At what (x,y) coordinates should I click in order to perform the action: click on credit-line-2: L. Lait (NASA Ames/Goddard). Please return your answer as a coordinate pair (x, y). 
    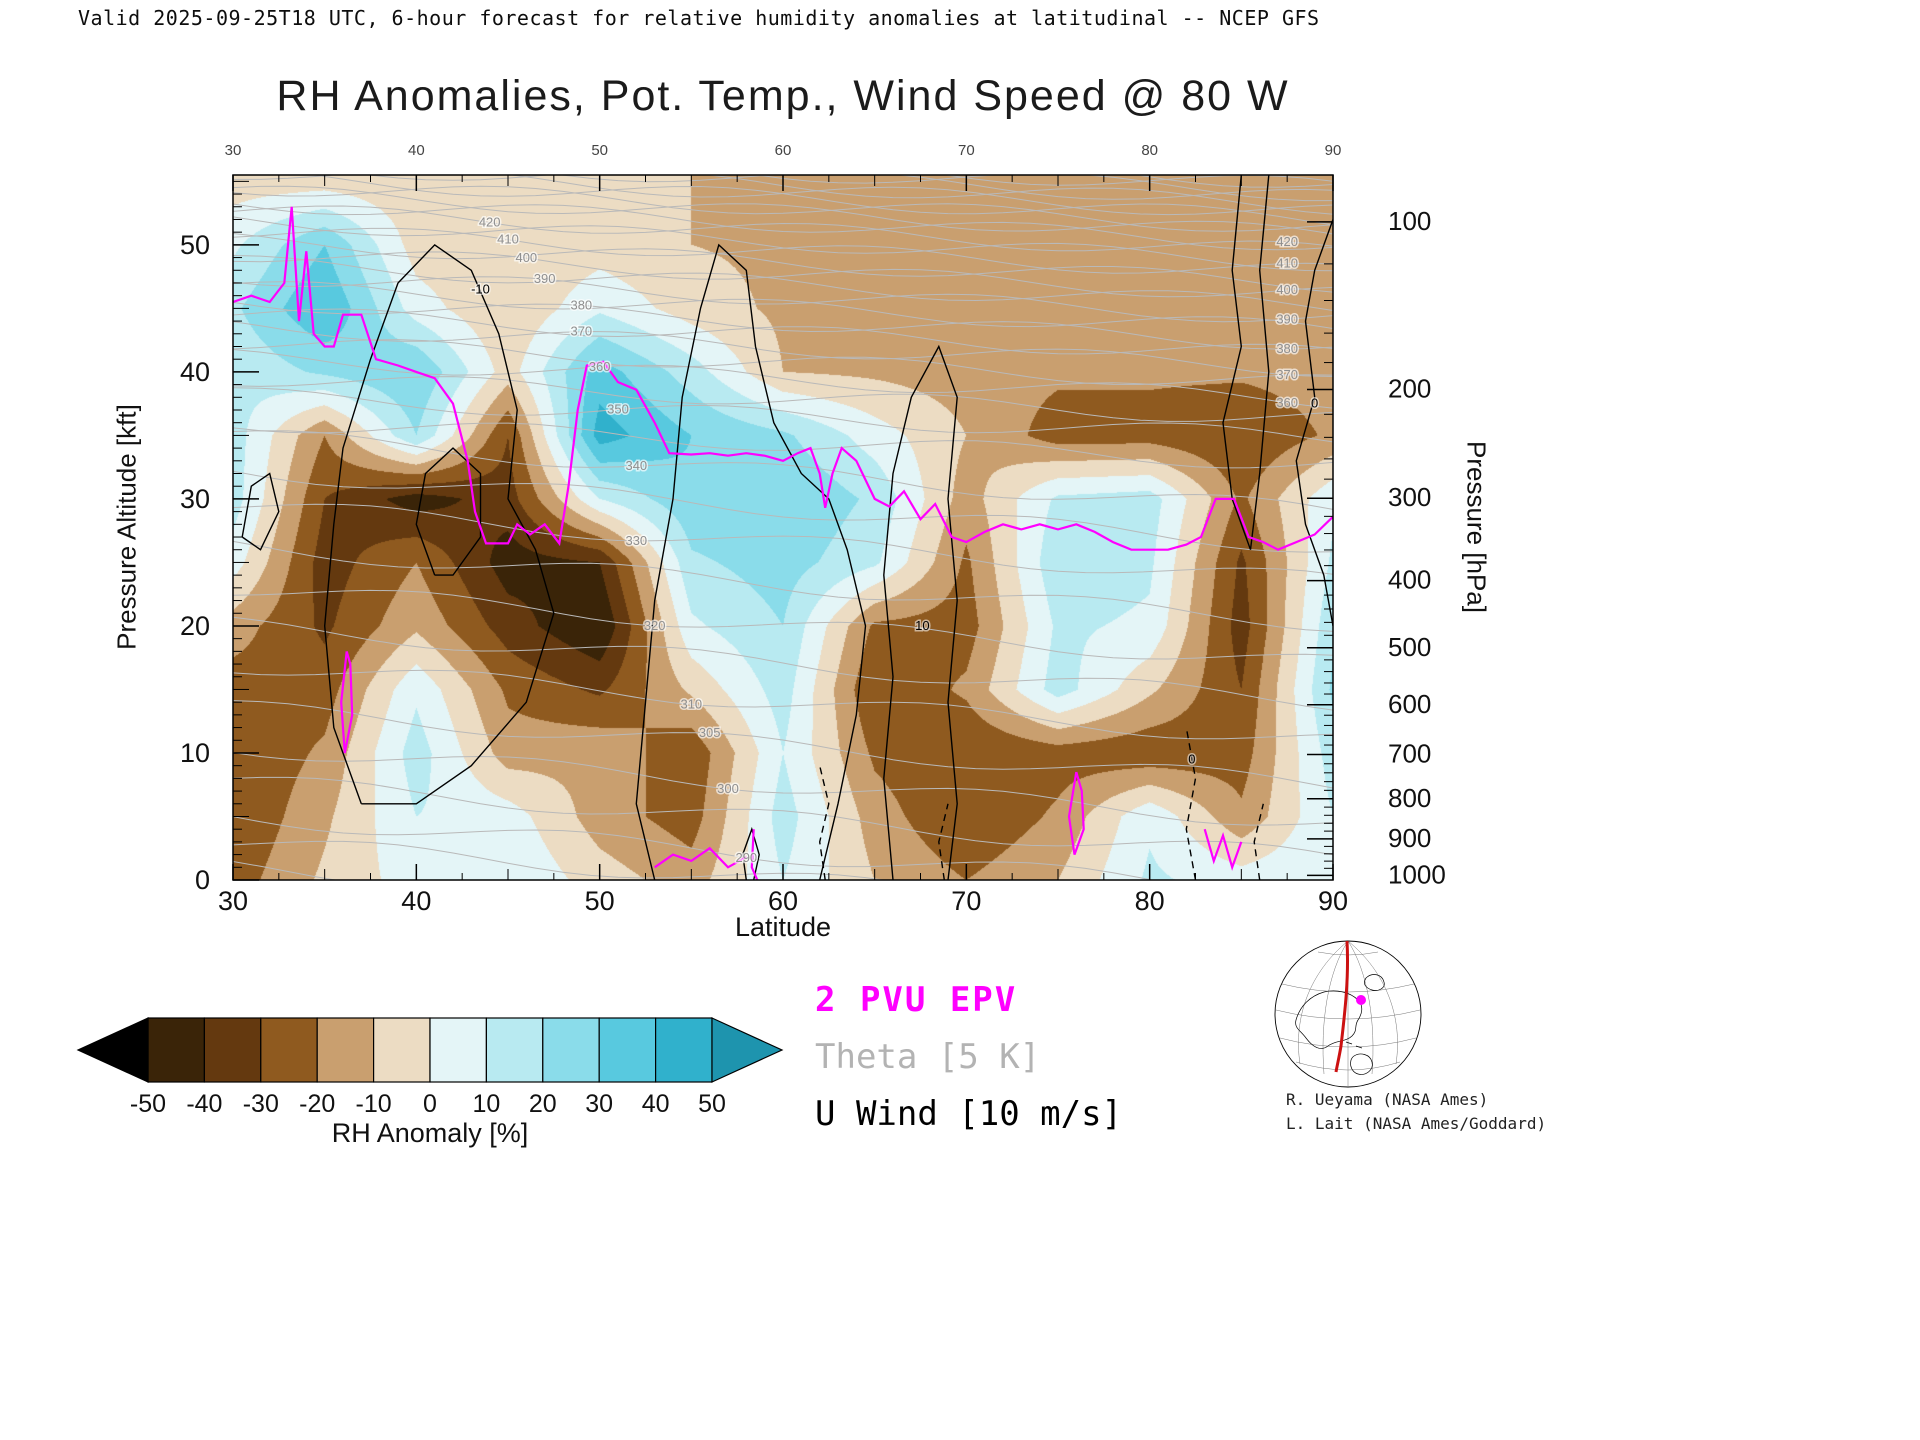
    Looking at the image, I should click on (1416, 1123).